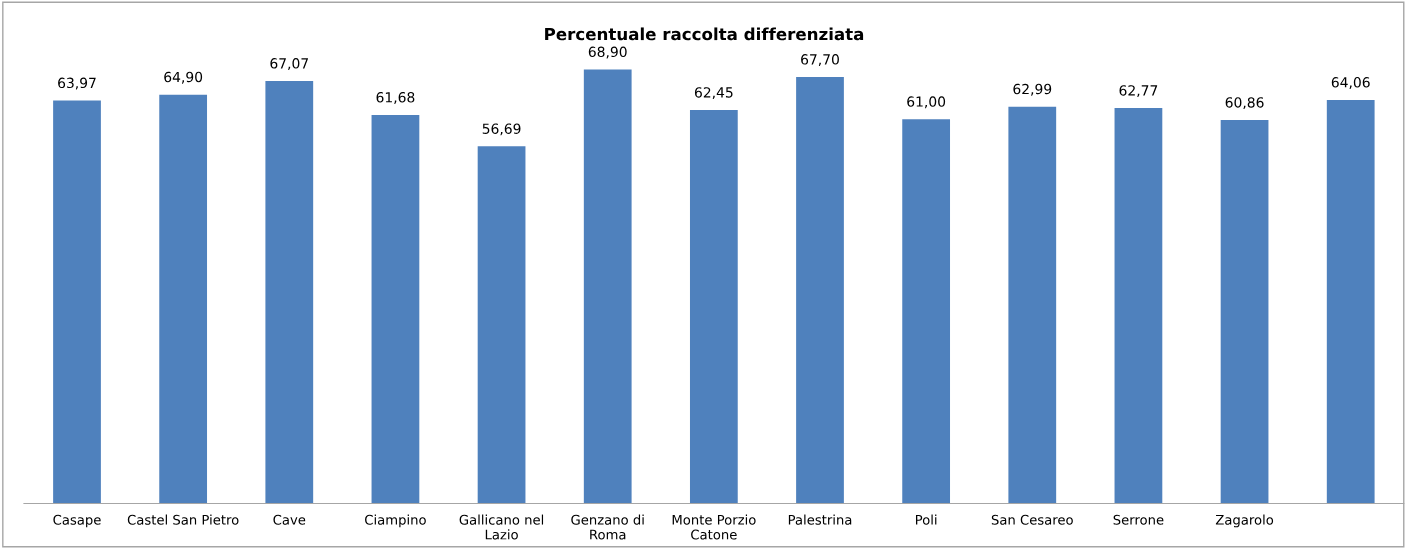  What do you see at coordinates (714, 527) in the screenshot?
I see `x-tick-label: Monte Porzio Catone` at bounding box center [714, 527].